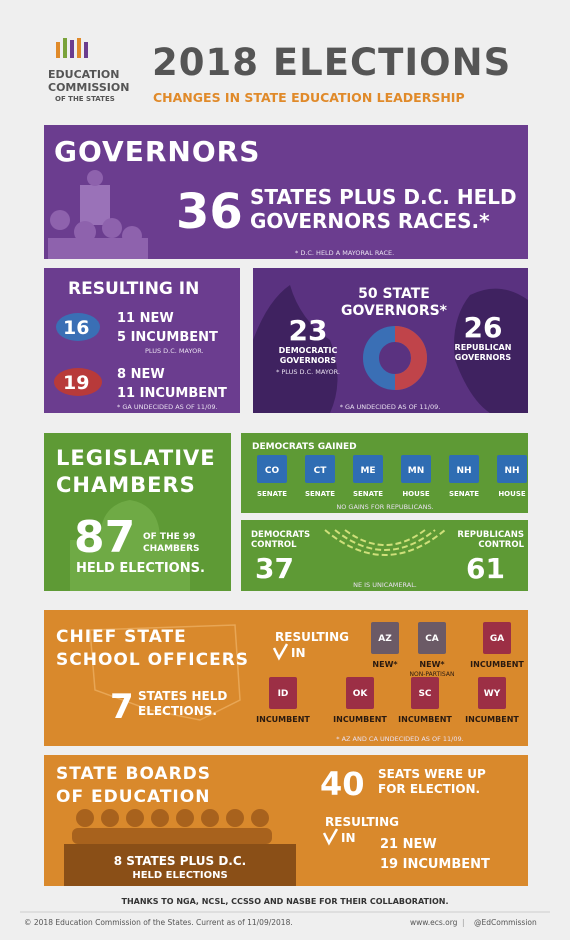 This screenshot has height=940, width=570. Describe the element at coordinates (331, 62) in the screenshot. I see `title: 2018 ELECTIONS` at that location.